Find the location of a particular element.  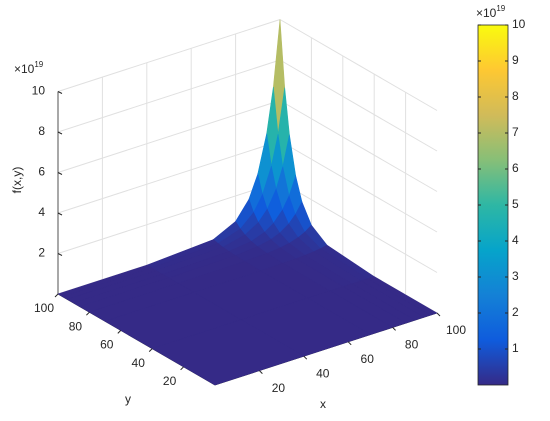

colorbar-tick-label: 2 is located at coordinates (515, 312).